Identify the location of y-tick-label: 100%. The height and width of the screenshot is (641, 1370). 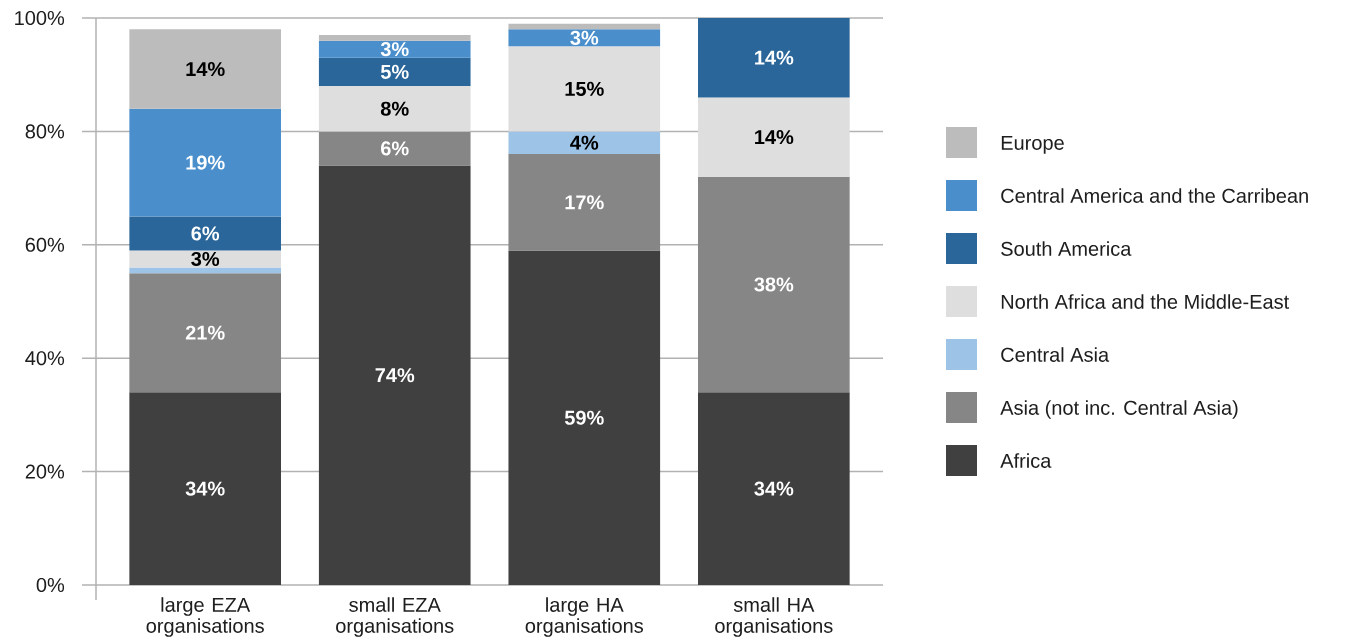
(40, 18).